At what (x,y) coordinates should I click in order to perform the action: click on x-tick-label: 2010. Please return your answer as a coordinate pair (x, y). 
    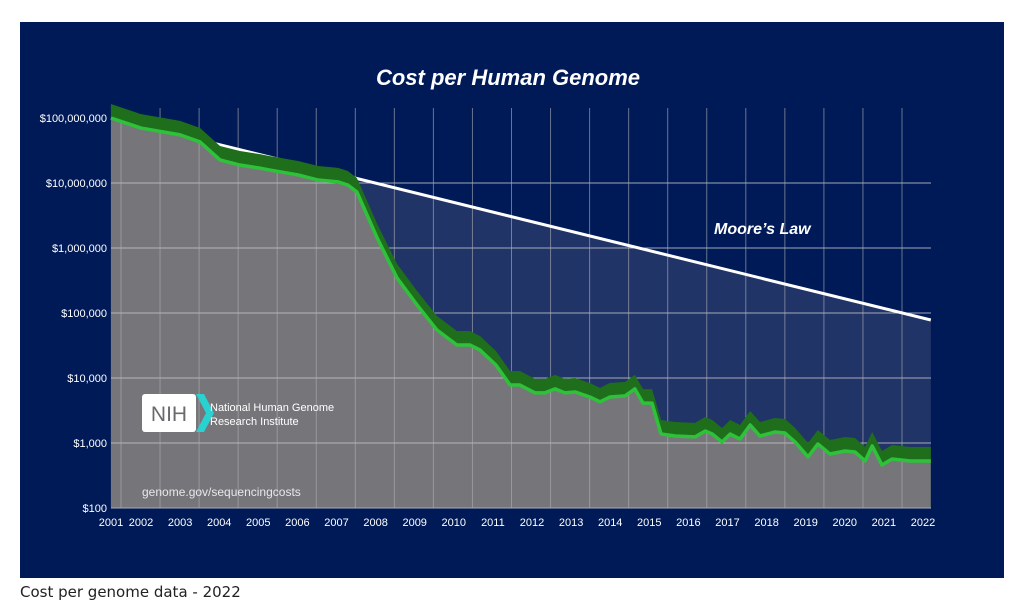
    Looking at the image, I should click on (454, 523).